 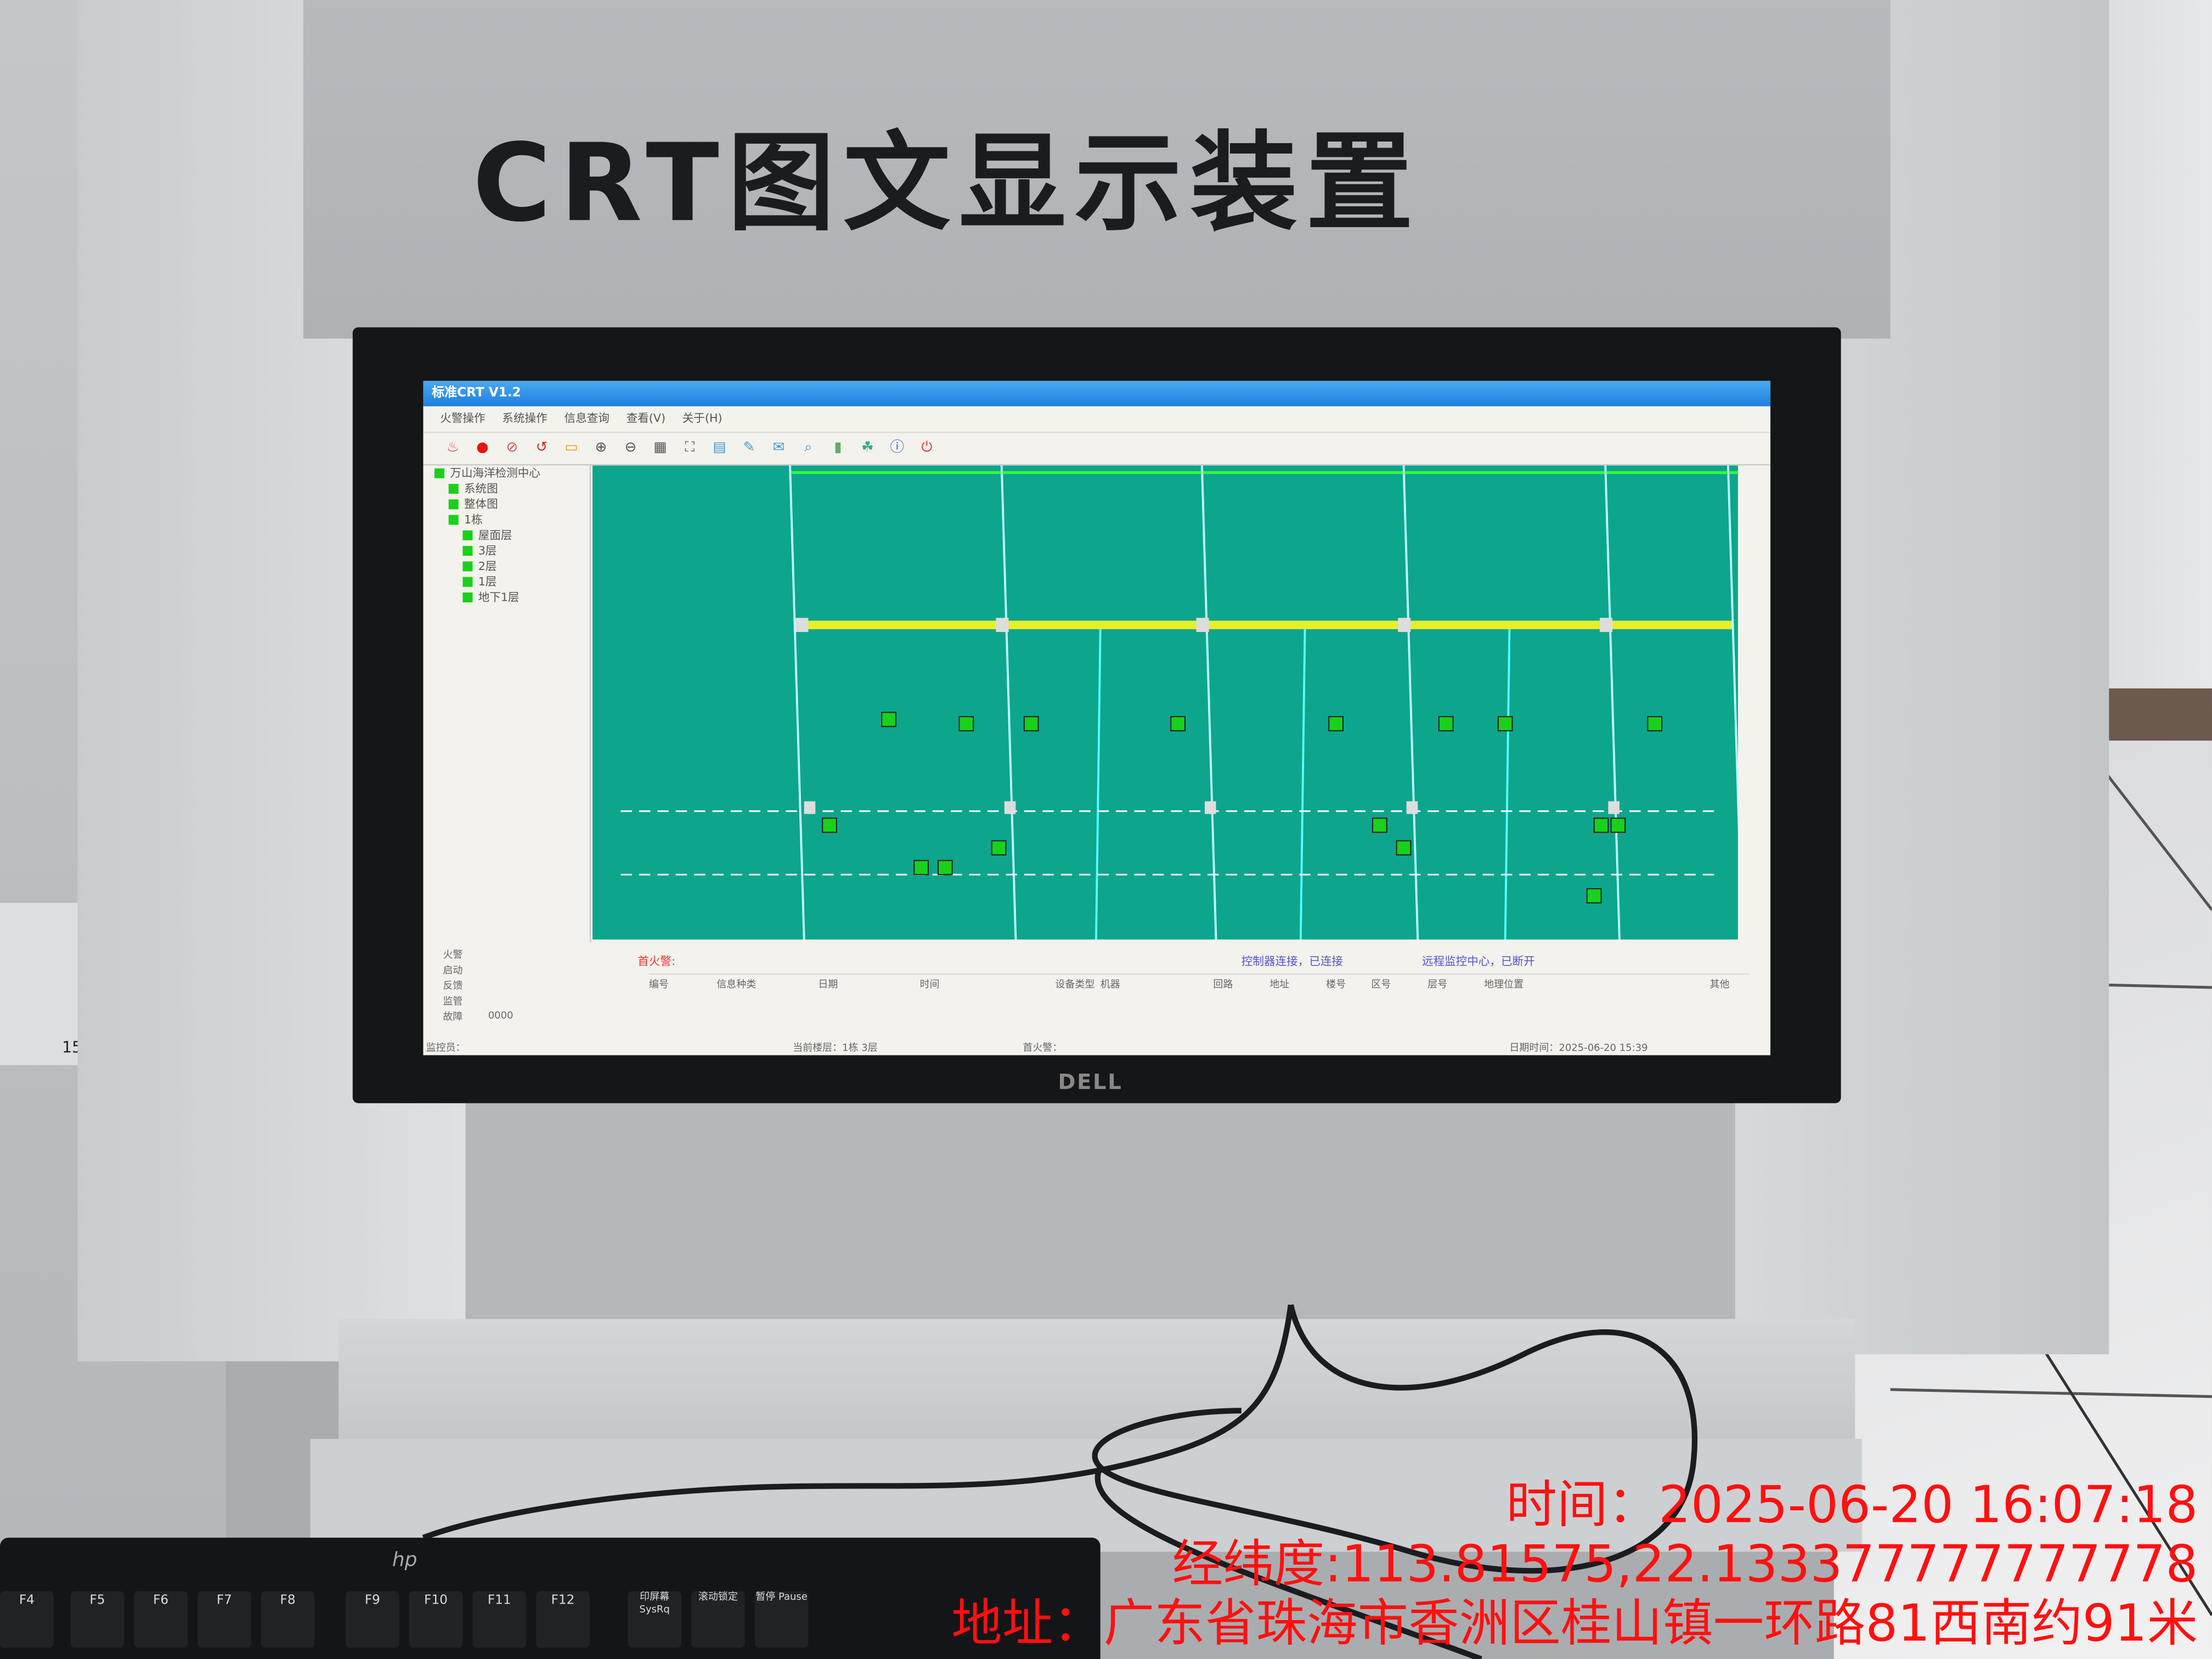 I want to click on mute-icon: ⊘, so click(x=512, y=448).